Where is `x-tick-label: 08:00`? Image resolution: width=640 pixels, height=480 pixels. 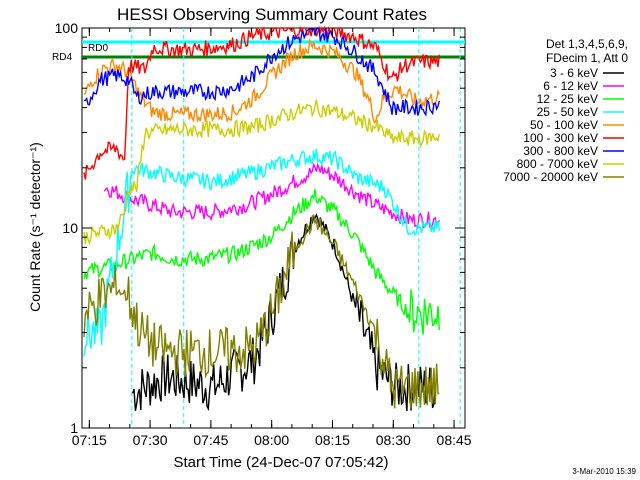 x-tick-label: 08:00 is located at coordinates (271, 440).